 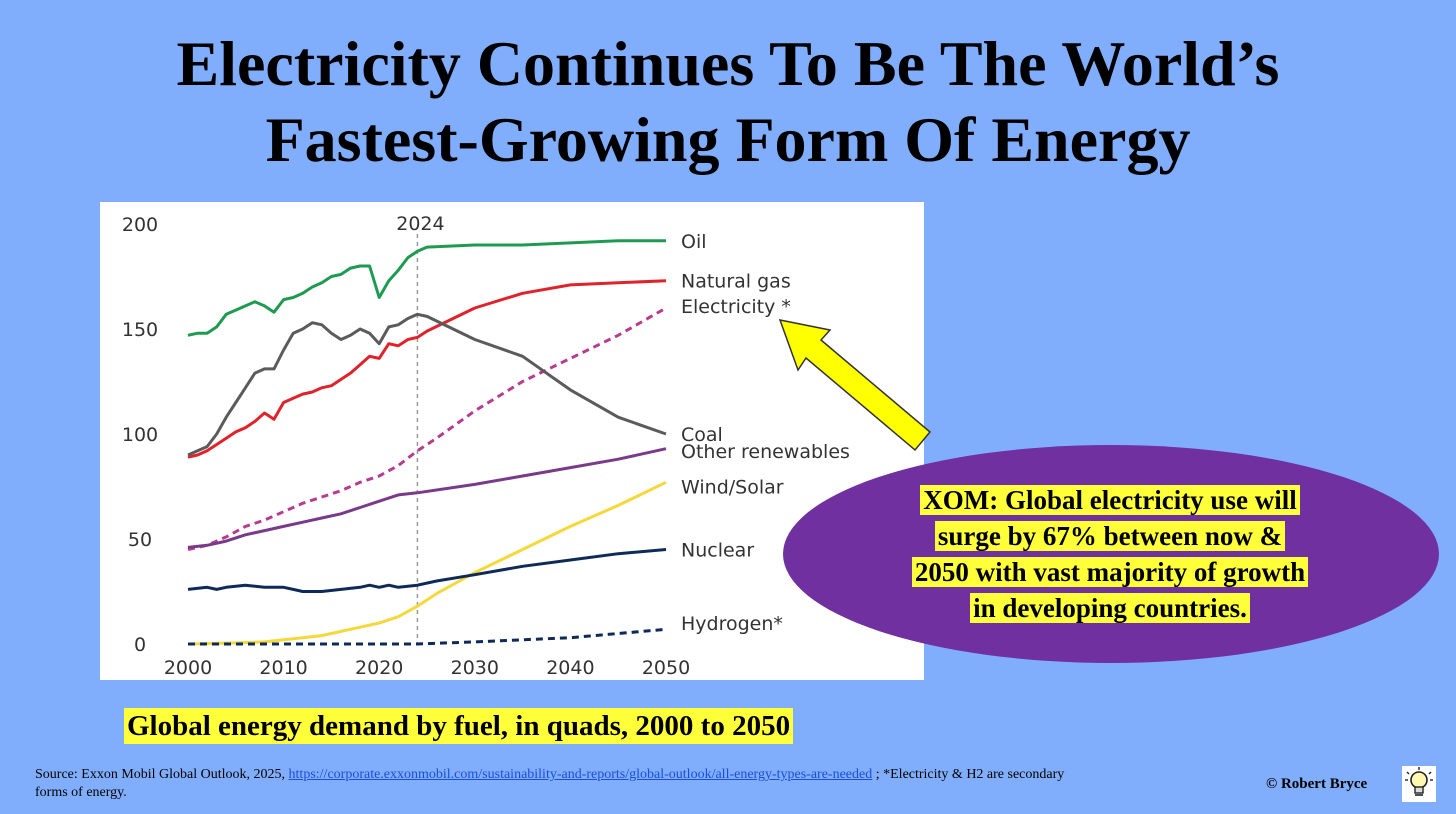 I want to click on x-tick-label: 2030, so click(x=475, y=668).